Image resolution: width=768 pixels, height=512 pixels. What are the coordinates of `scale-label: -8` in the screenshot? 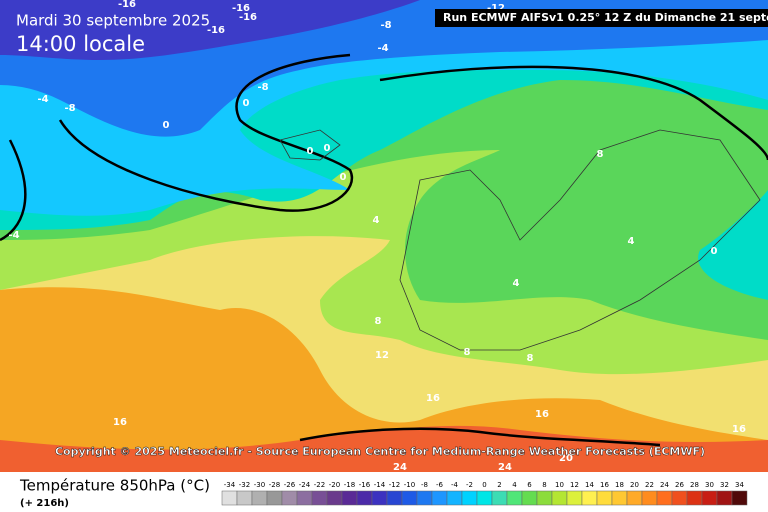 It's located at (424, 485).